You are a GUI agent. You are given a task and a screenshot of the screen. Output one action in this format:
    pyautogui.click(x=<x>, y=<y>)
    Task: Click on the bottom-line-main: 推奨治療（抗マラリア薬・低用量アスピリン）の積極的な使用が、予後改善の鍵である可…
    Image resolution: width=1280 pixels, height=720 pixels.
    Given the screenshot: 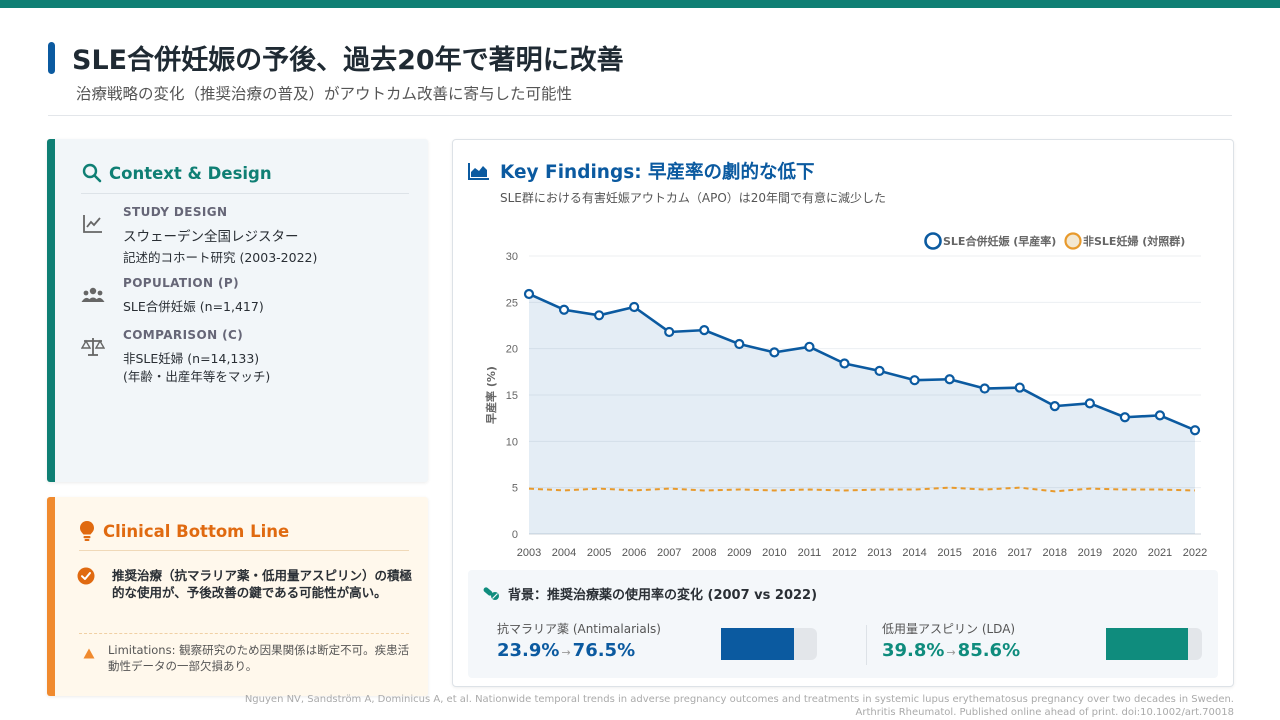 What is the action you would take?
    pyautogui.click(x=262, y=584)
    